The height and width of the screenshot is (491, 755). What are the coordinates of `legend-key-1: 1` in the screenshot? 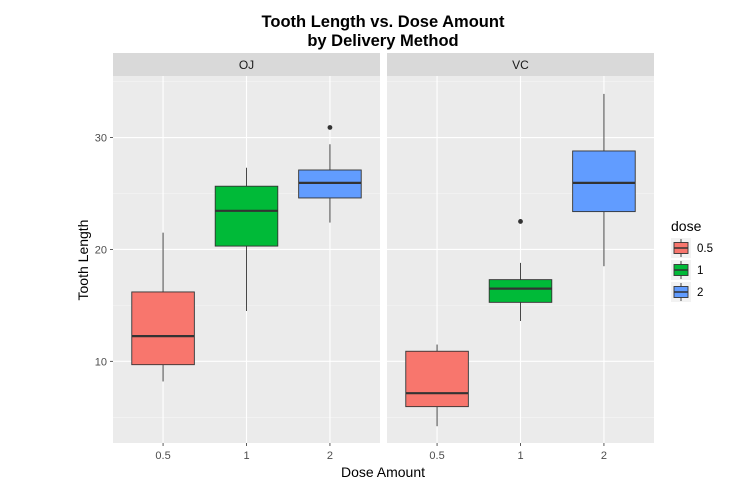 It's located at (687, 270).